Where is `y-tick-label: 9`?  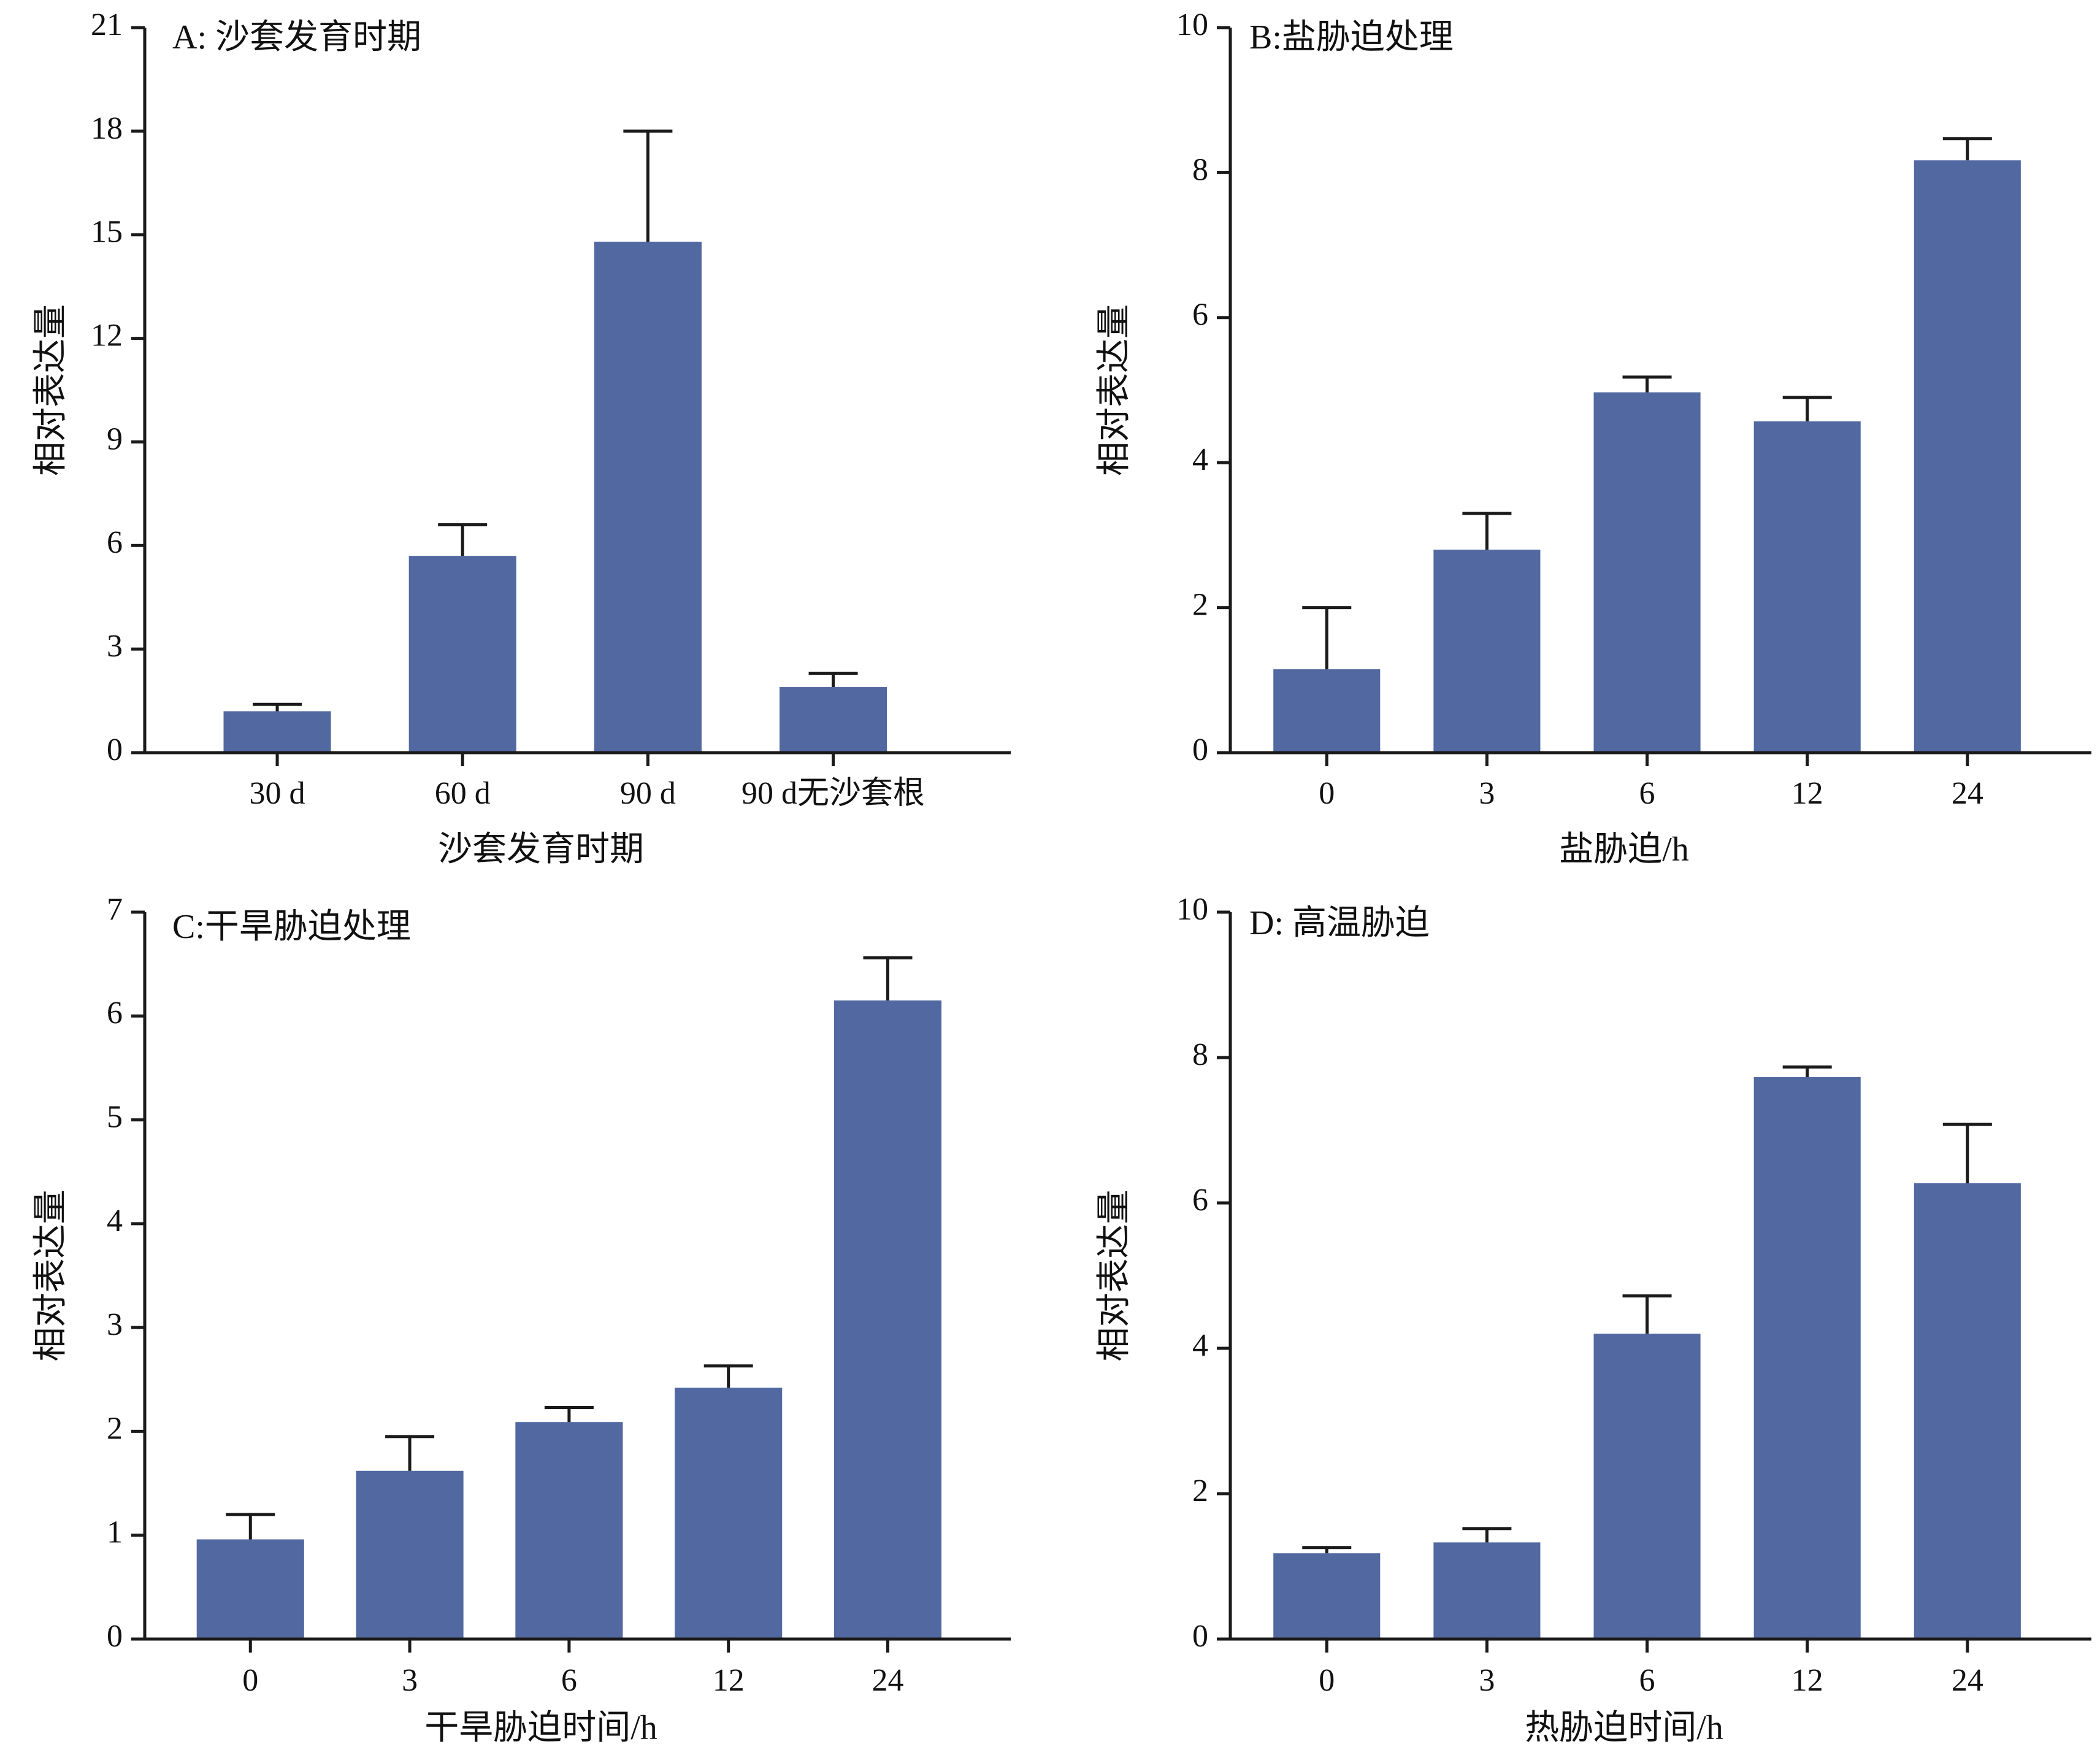 y-tick-label: 9 is located at coordinates (115, 438).